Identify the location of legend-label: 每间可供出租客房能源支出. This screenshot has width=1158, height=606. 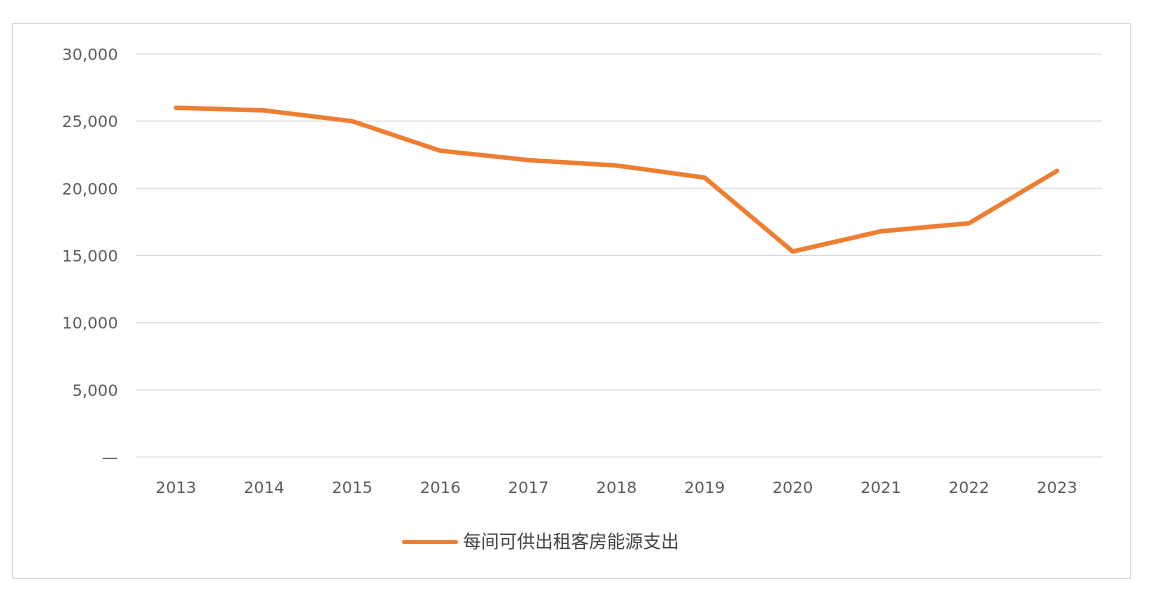
(571, 542).